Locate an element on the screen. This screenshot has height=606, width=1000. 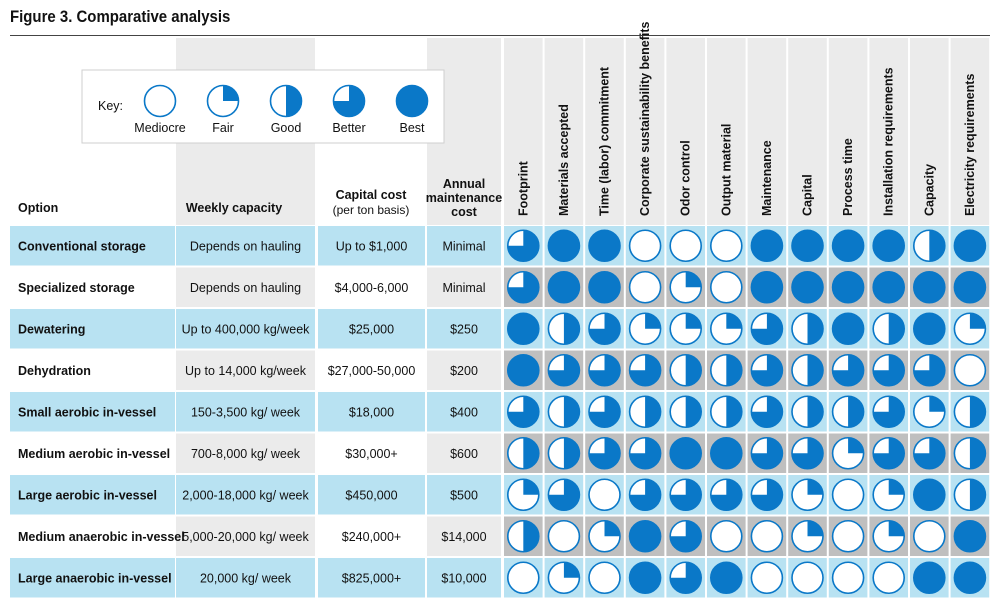
header-capital-cost-sub: (per ton basis) is located at coordinates (371, 210).